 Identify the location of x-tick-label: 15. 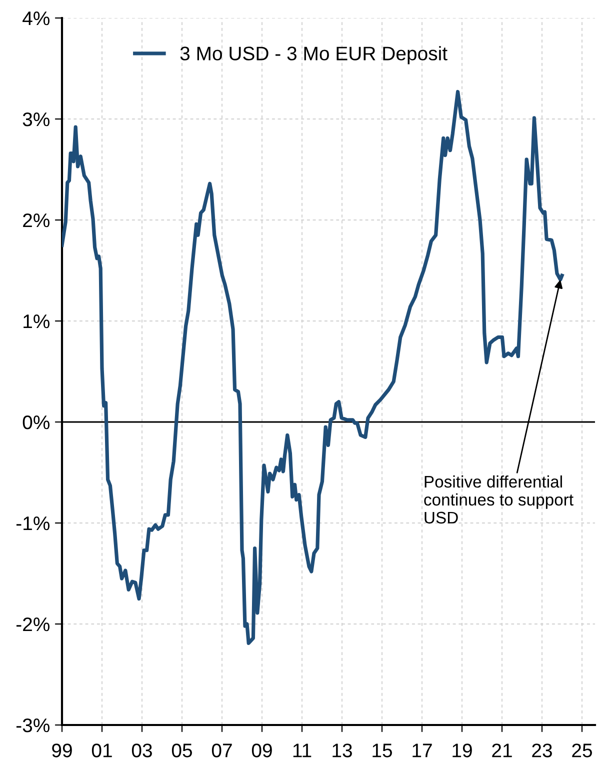
(382, 751).